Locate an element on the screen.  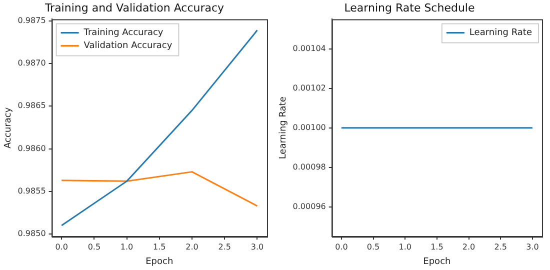
legend-label: Learning Rate is located at coordinates (500, 33).